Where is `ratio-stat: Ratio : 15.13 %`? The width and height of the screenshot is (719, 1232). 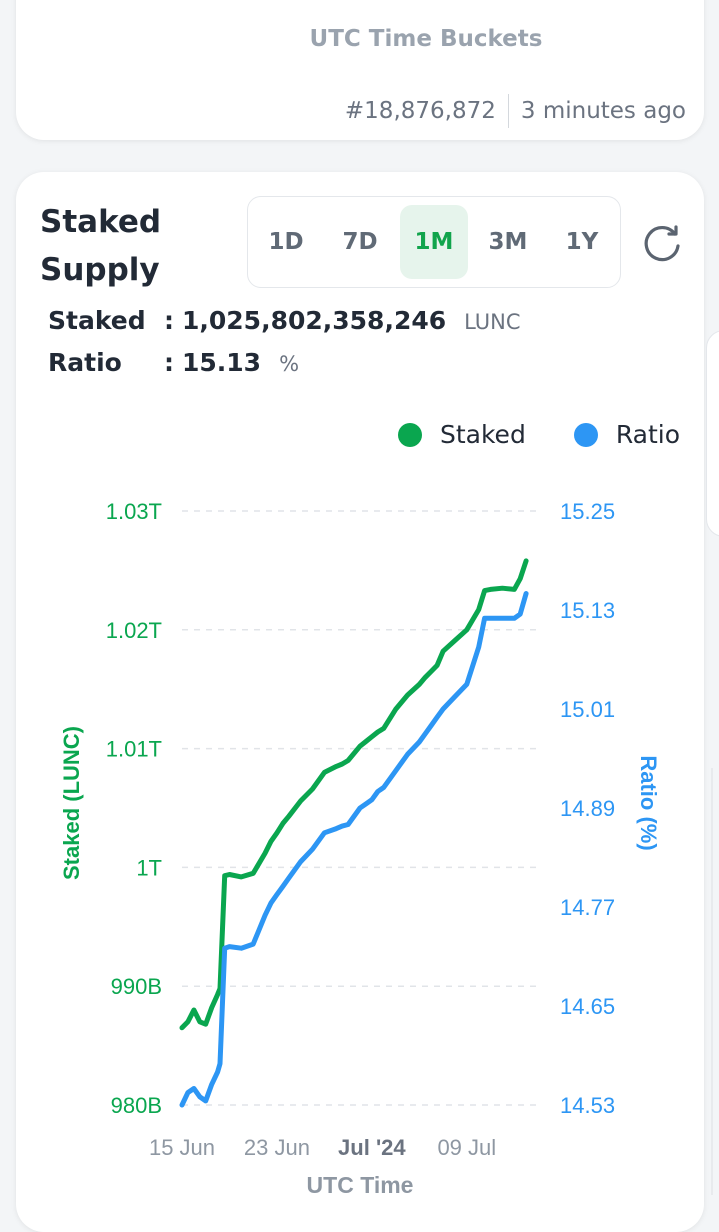 ratio-stat: Ratio : 15.13 % is located at coordinates (284, 369).